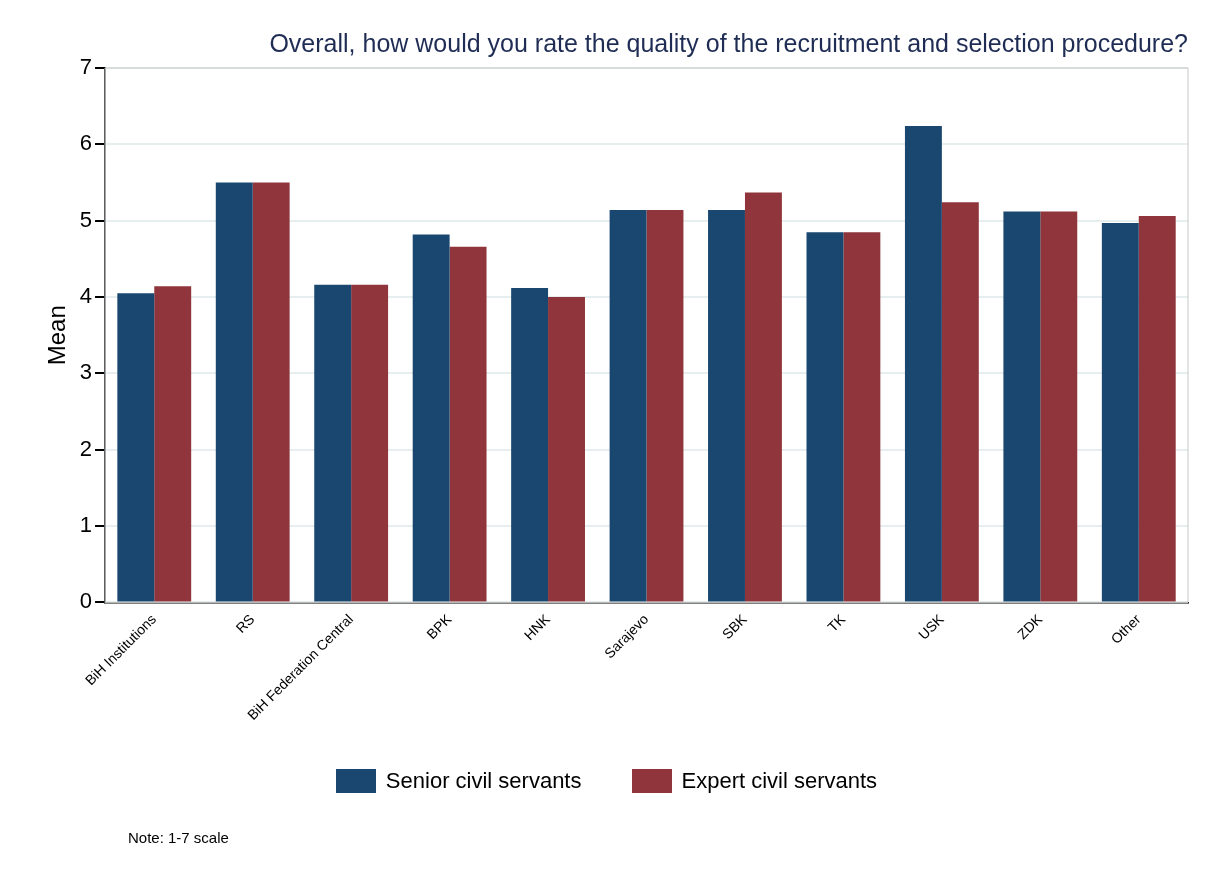 This screenshot has height=877, width=1213. I want to click on x-tick-label: TK, so click(836, 622).